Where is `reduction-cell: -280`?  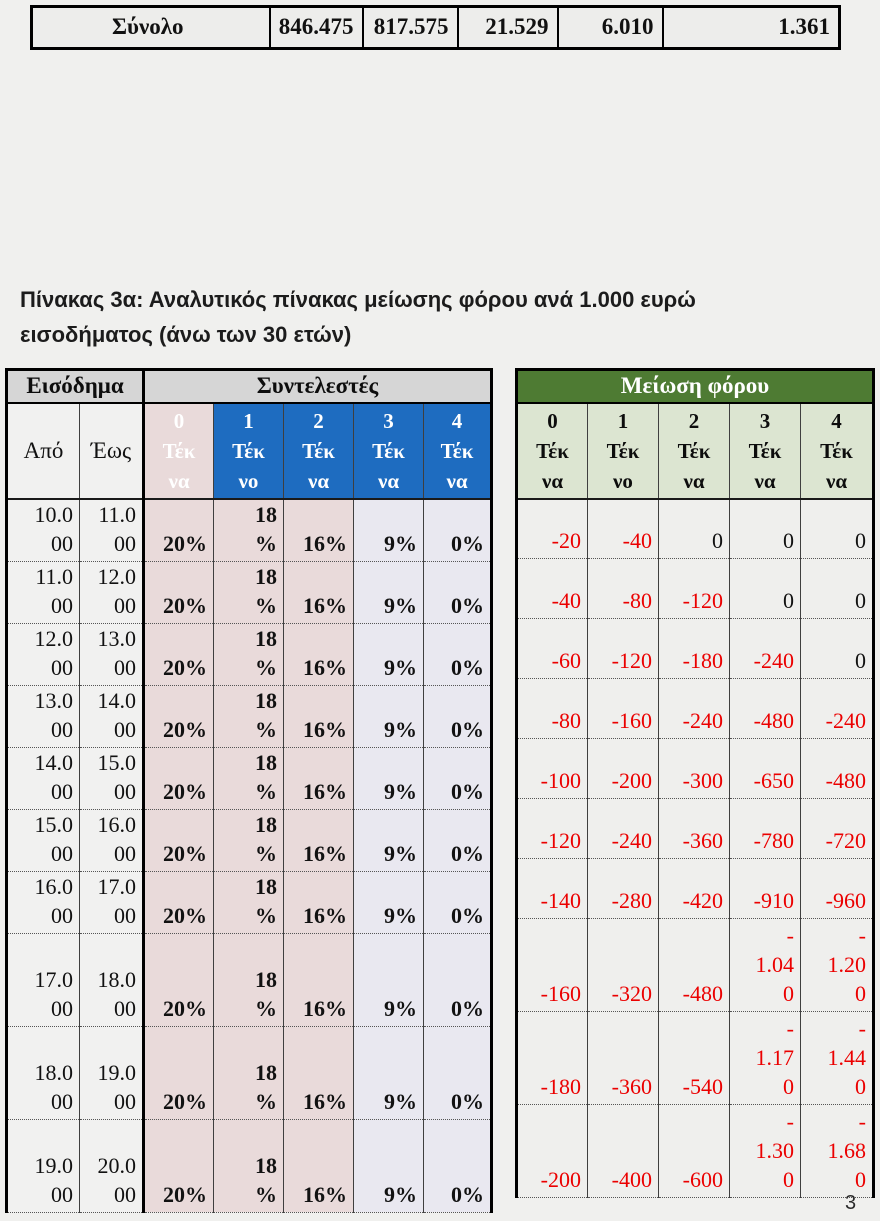 reduction-cell: -280 is located at coordinates (623, 888).